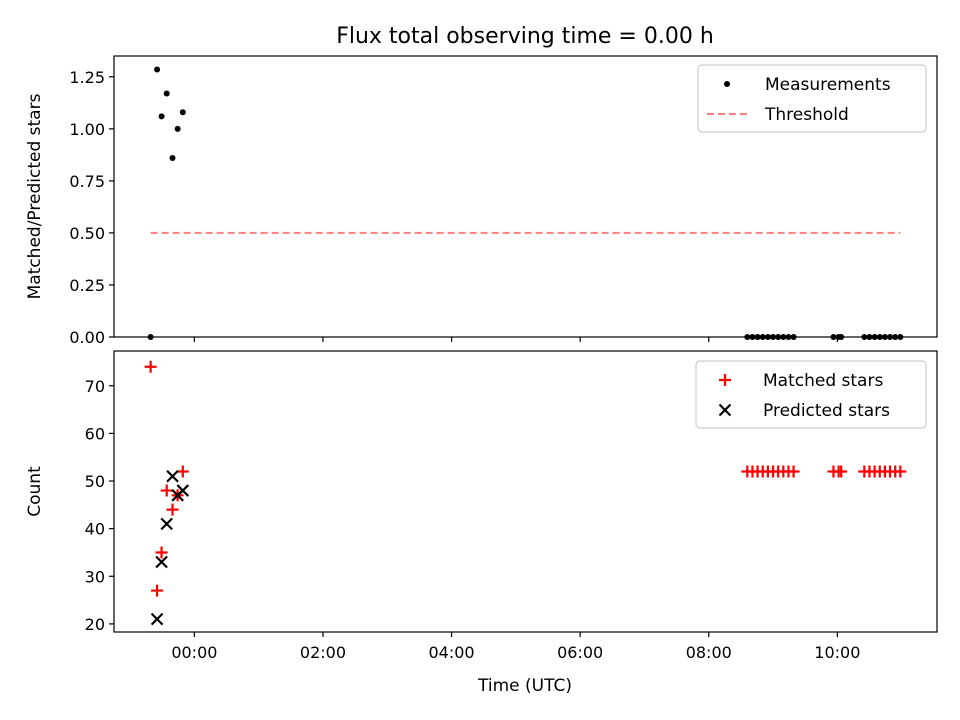 Image resolution: width=960 pixels, height=720 pixels. I want to click on legend-label: Threshold, so click(806, 115).